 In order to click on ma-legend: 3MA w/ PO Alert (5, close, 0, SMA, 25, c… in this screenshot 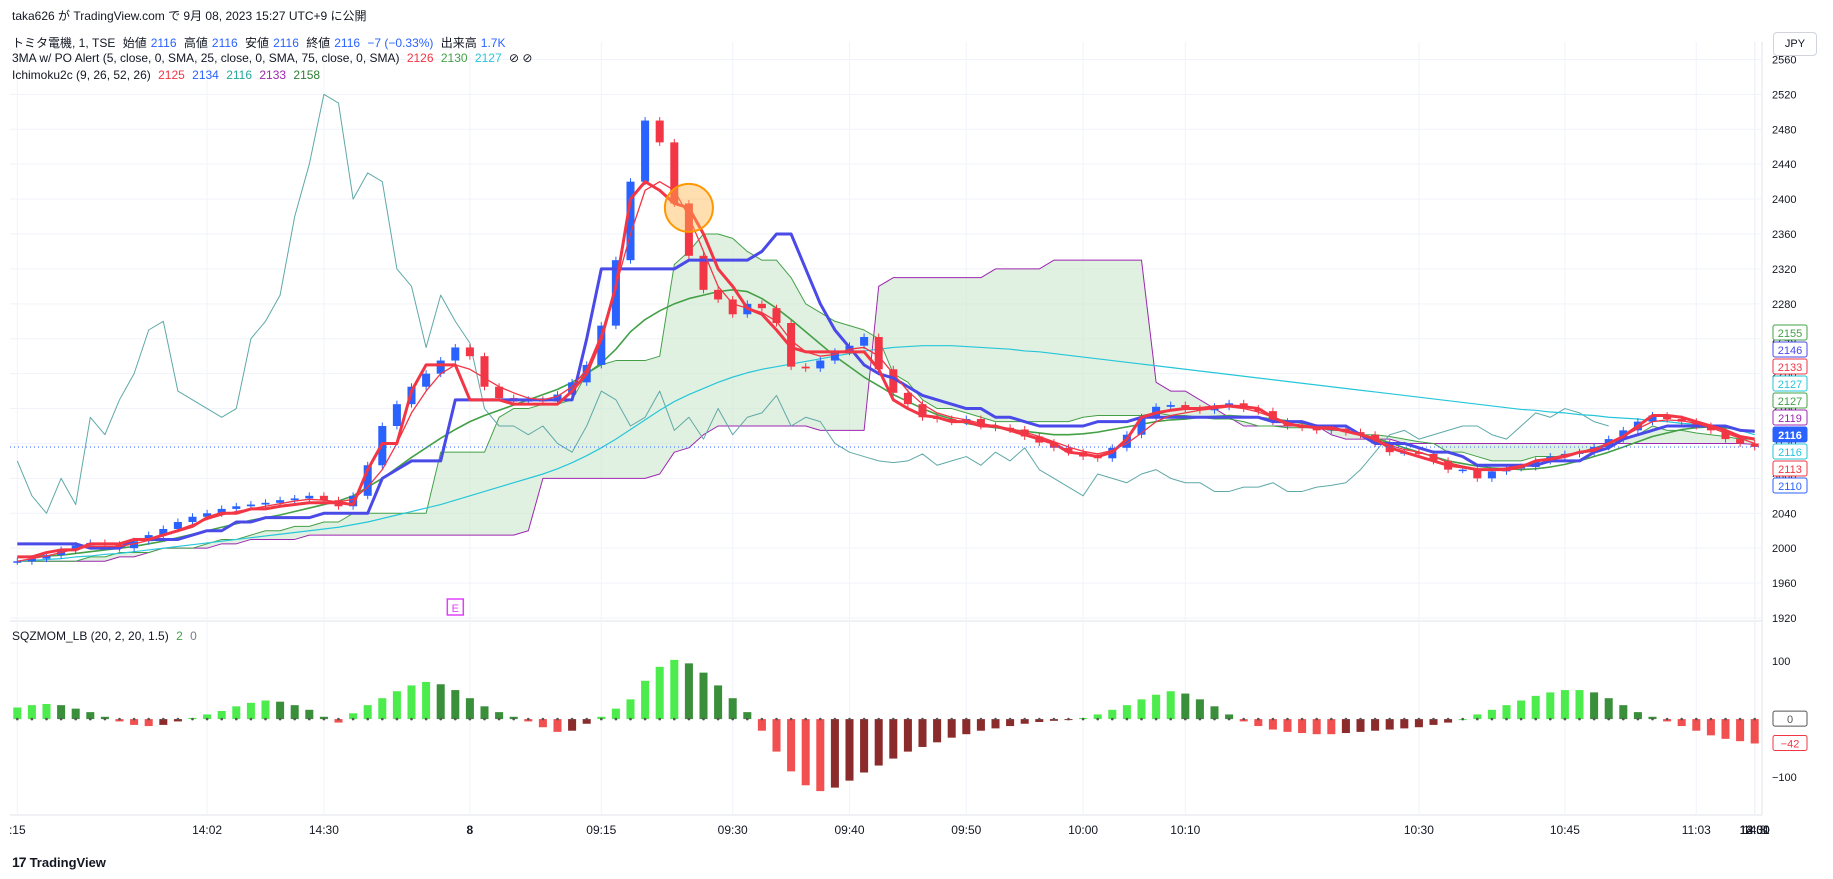, I will do `click(272, 58)`.